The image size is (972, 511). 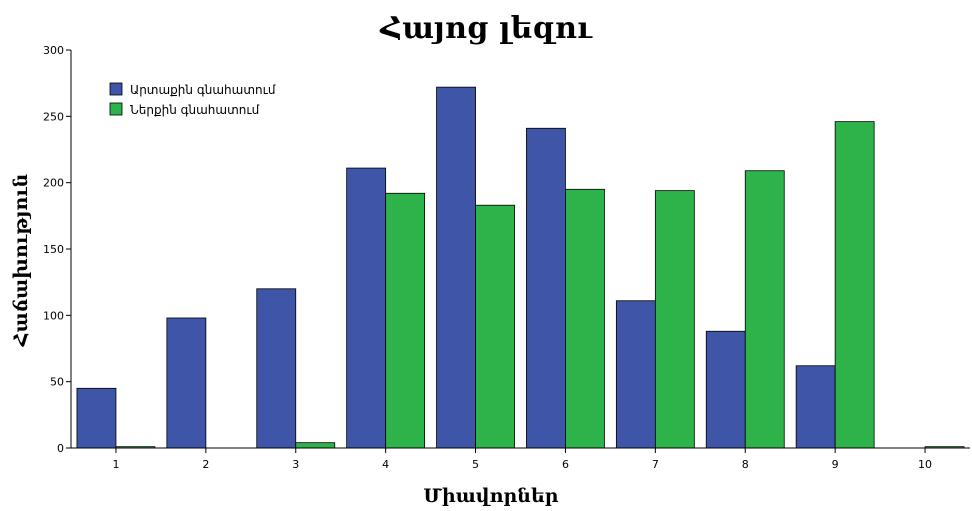 I want to click on y-tick-label: 100, so click(x=53, y=315).